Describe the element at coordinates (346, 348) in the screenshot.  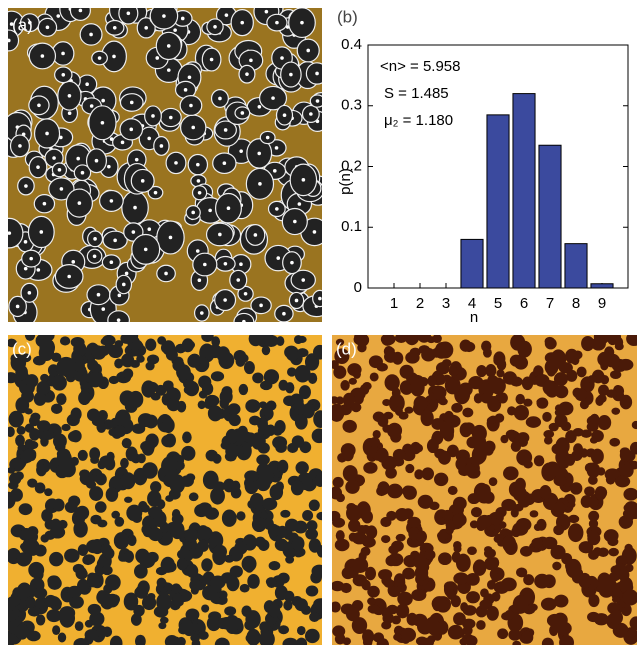
I see `panel-label: (d)` at that location.